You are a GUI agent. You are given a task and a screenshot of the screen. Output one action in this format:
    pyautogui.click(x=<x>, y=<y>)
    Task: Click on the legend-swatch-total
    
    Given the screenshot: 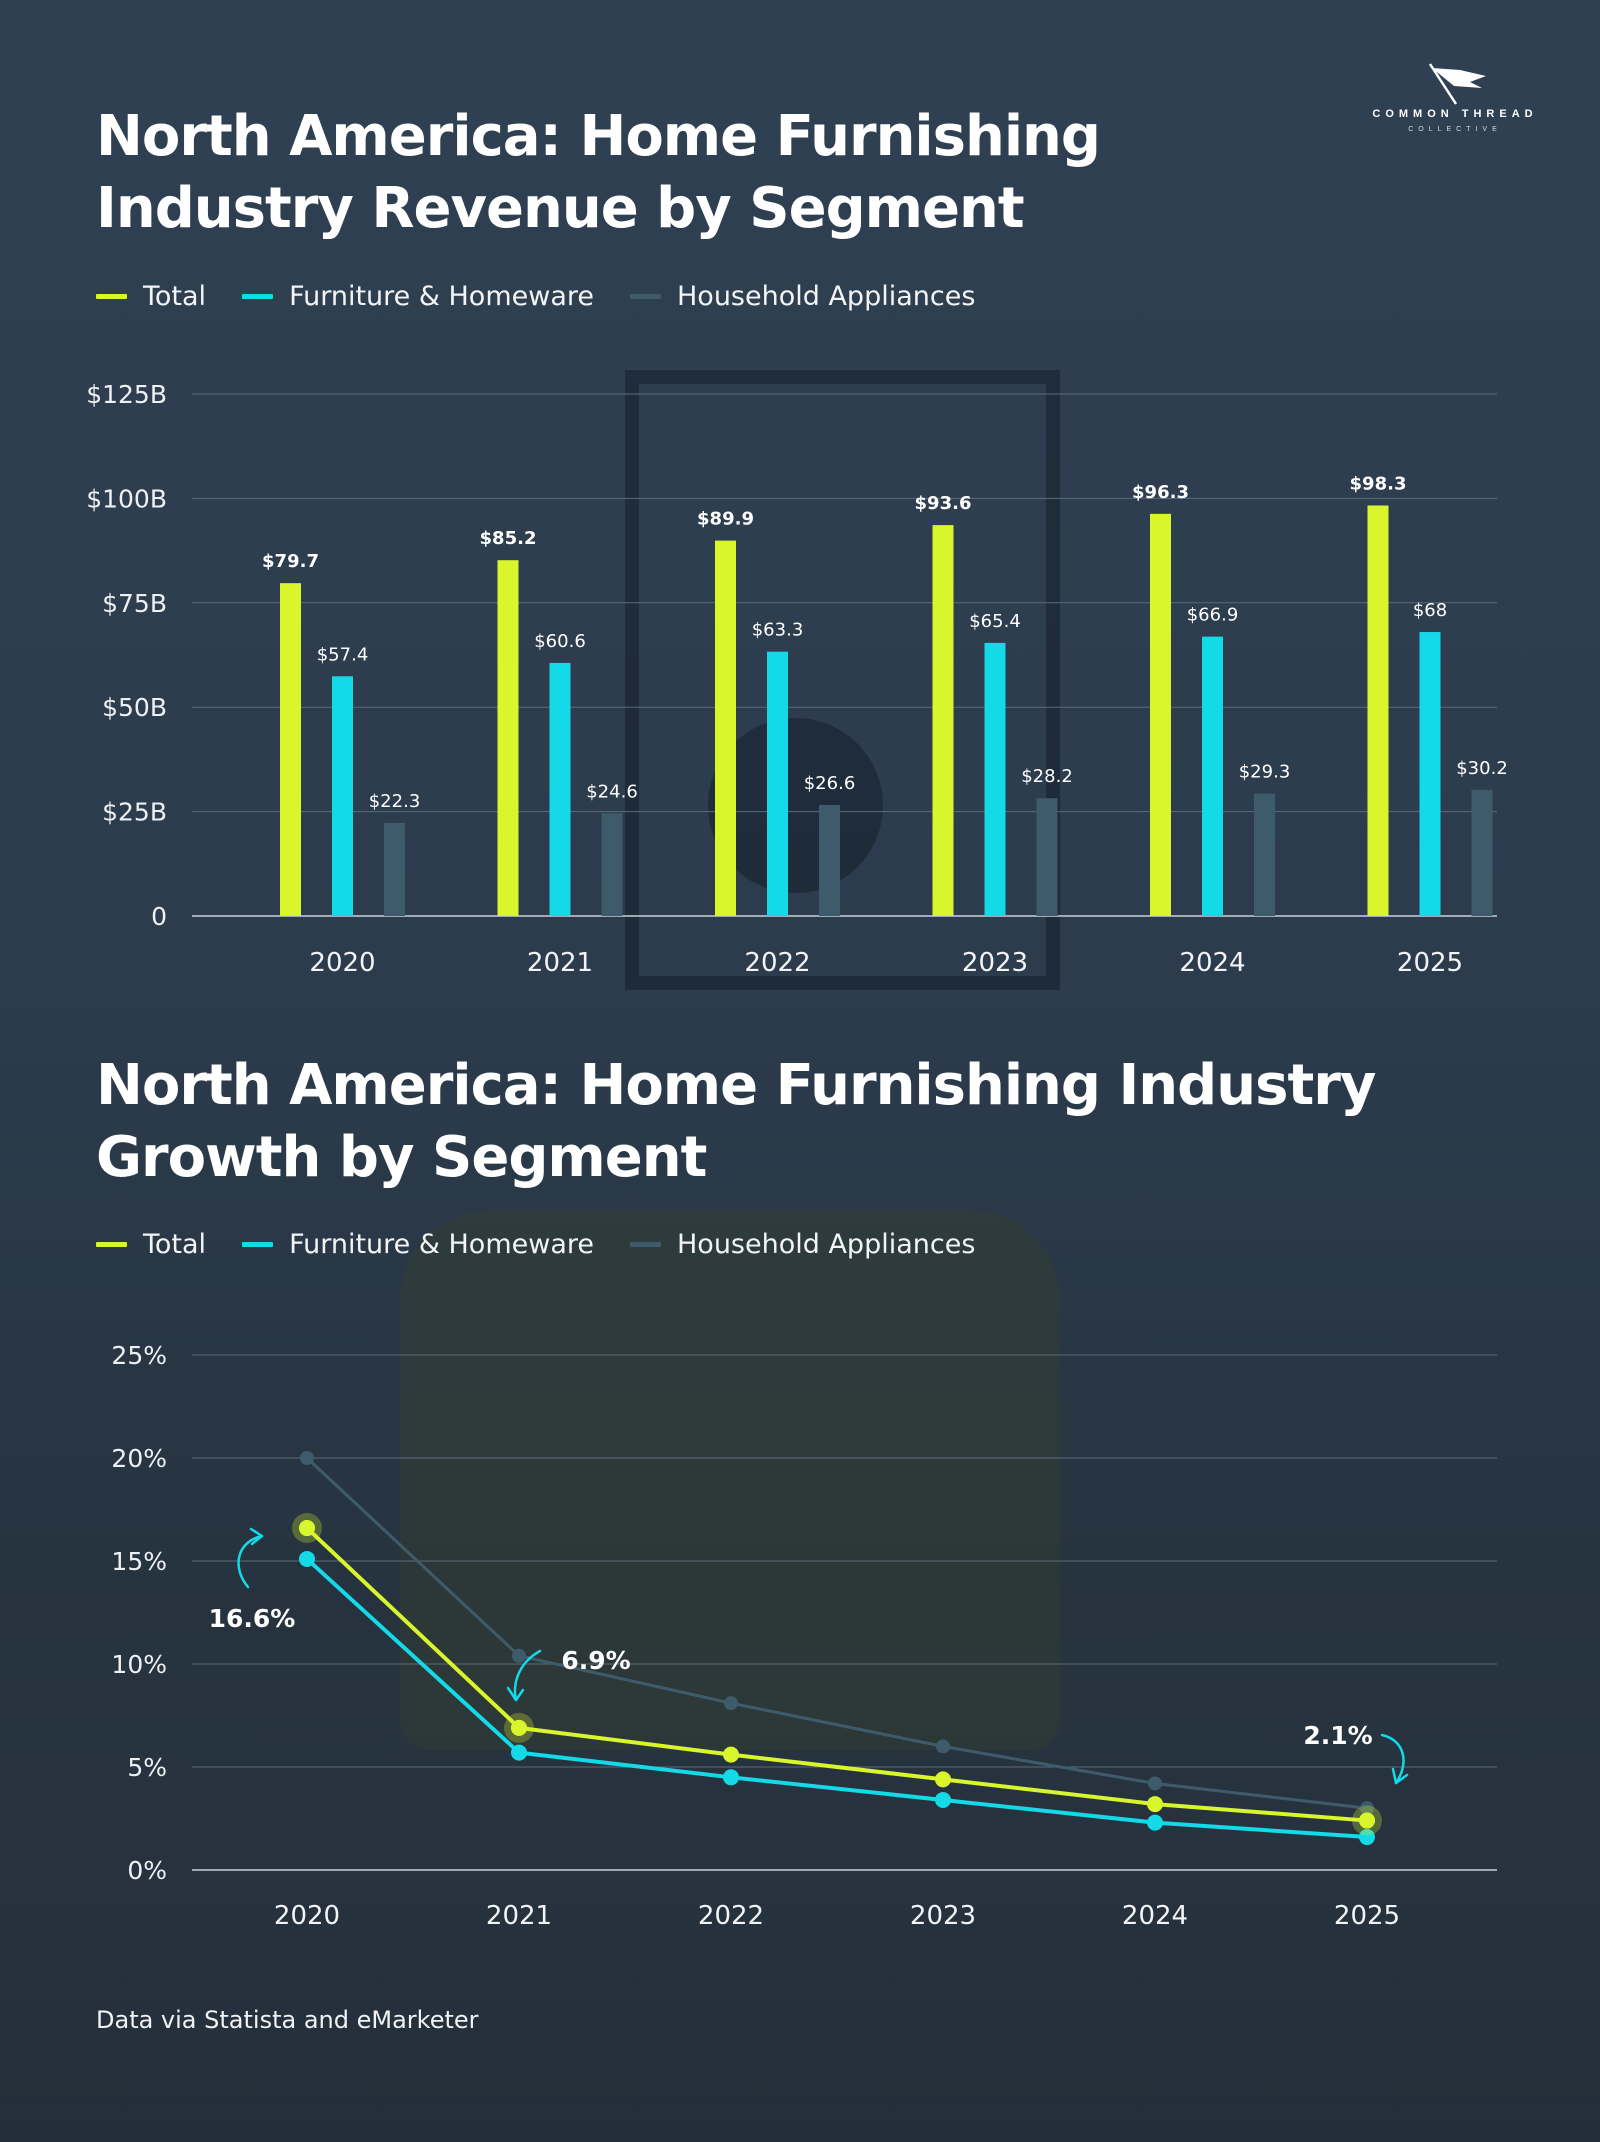 What is the action you would take?
    pyautogui.click(x=111, y=296)
    